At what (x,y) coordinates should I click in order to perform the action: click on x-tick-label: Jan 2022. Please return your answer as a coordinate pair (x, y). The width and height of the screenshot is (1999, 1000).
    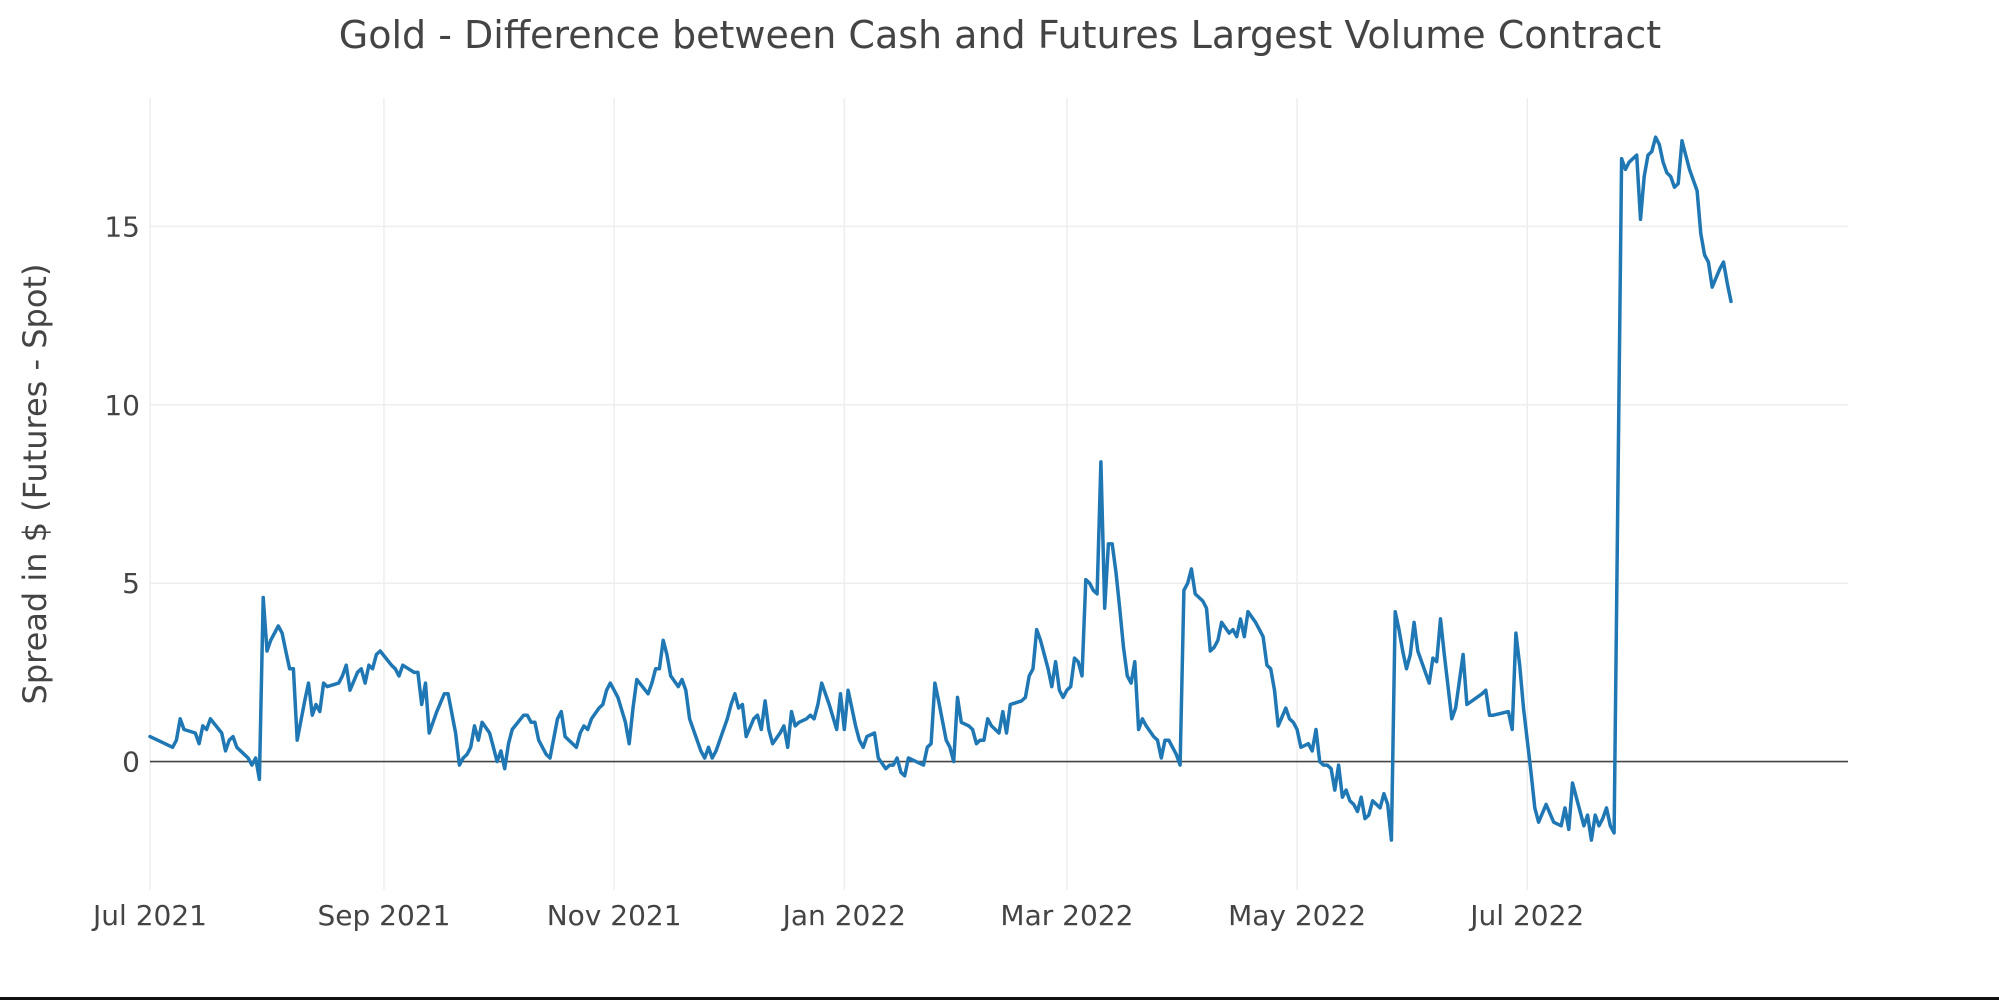
    Looking at the image, I should click on (843, 915).